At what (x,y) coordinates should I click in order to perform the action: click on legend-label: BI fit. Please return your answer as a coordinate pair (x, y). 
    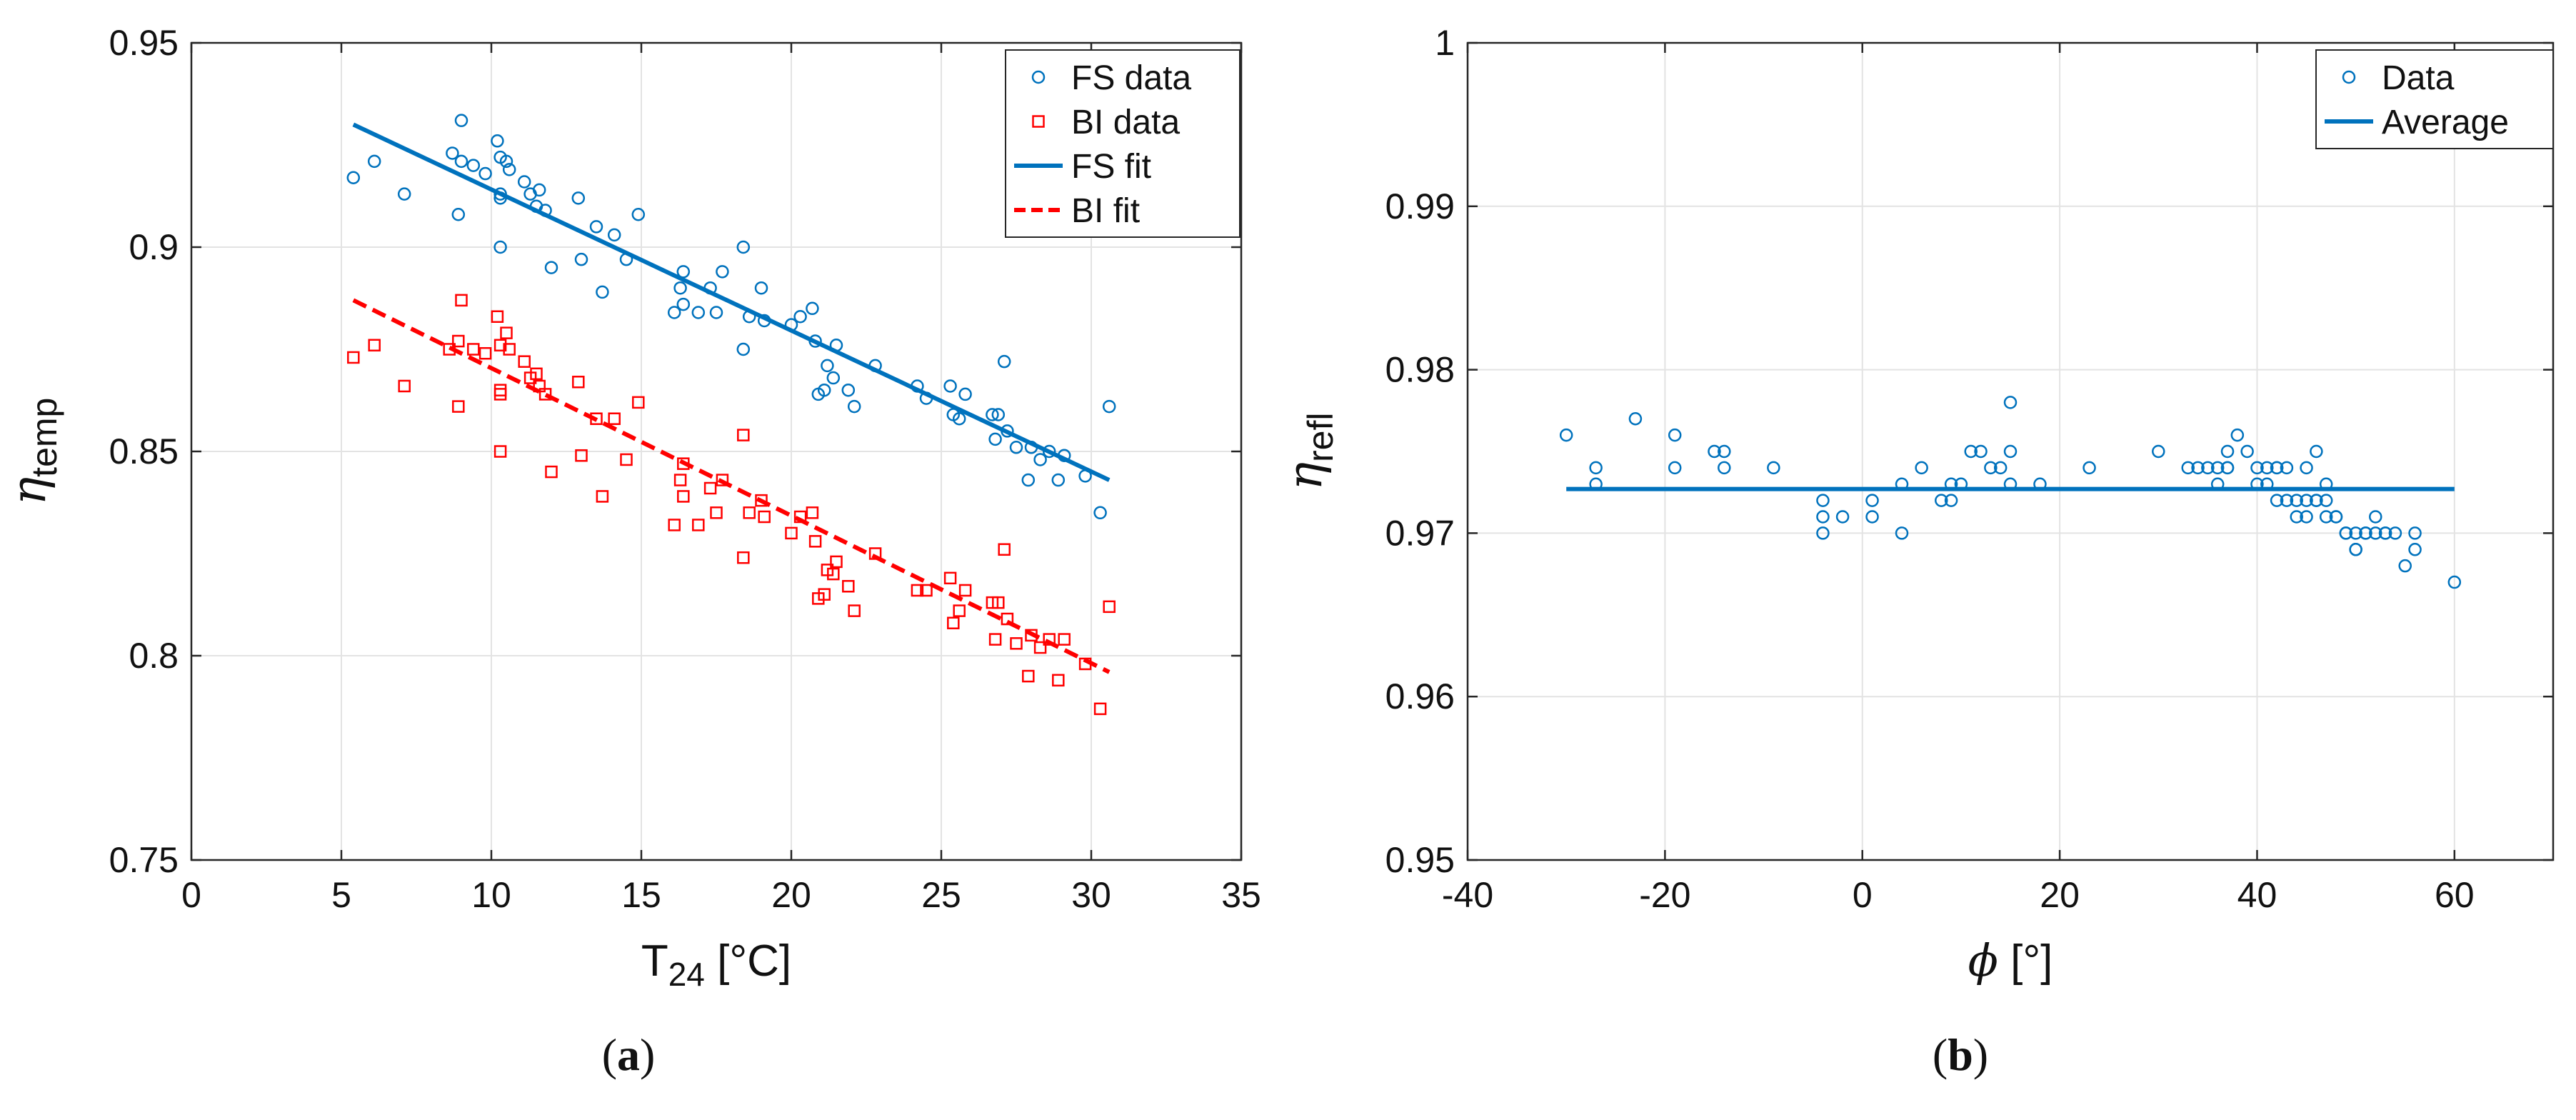
    Looking at the image, I should click on (1105, 211).